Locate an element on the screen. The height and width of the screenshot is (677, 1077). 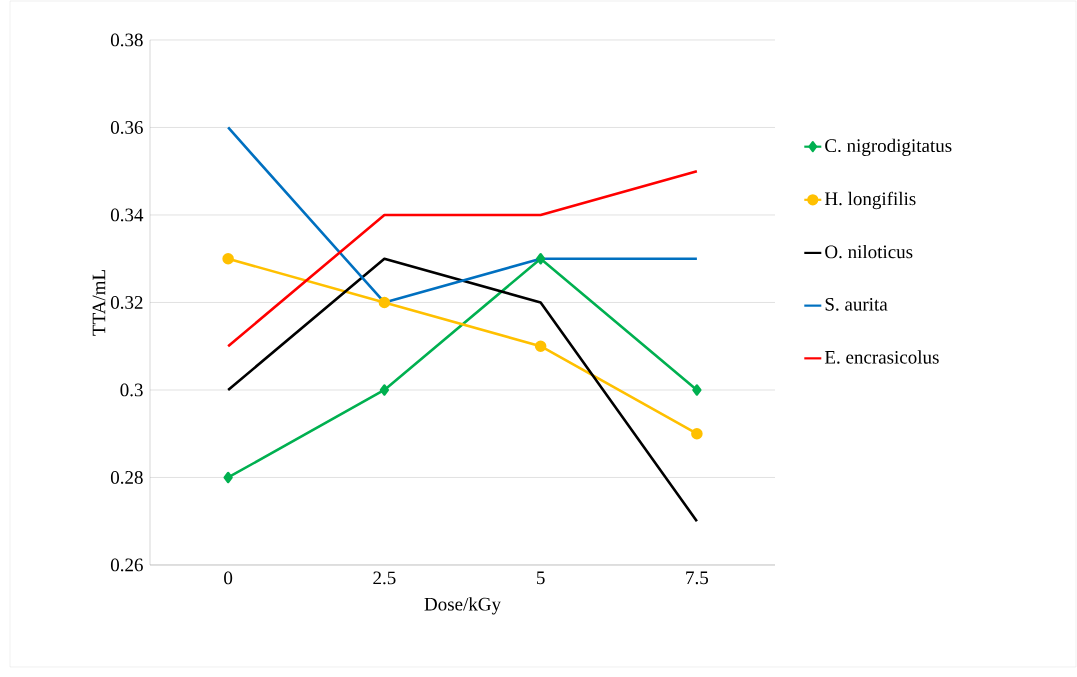
y-tick-label: 0.38 is located at coordinates (126, 40).